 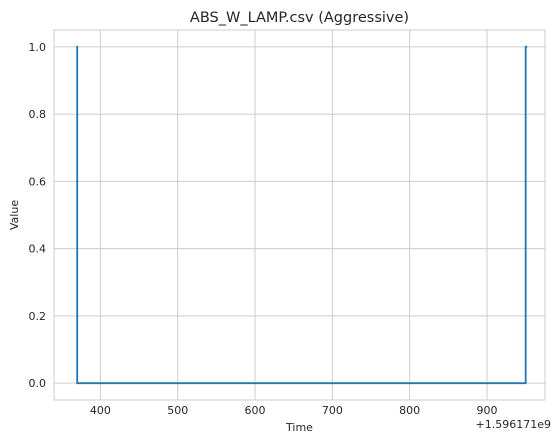 I want to click on y-axis-label: Value, so click(x=14, y=215).